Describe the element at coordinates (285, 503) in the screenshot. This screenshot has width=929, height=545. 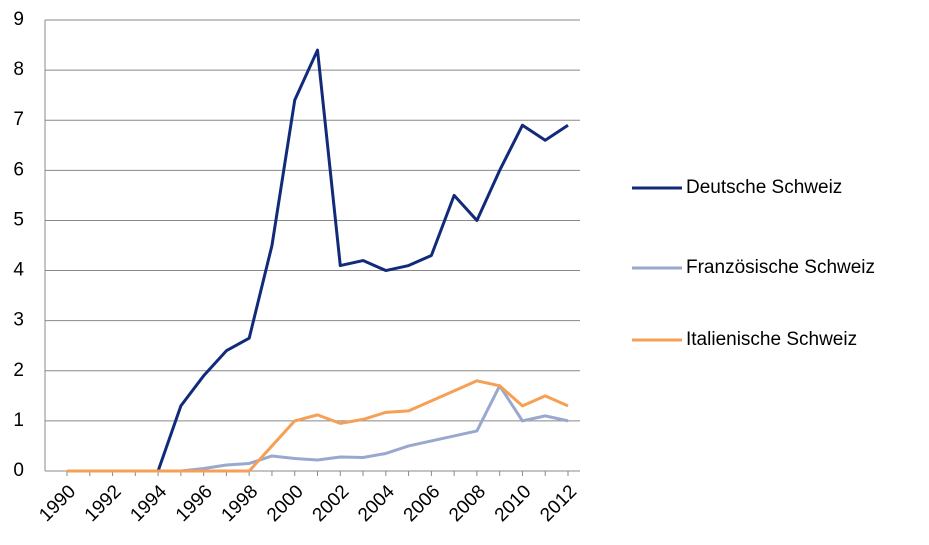
I see `x-tick-label: 2000` at that location.